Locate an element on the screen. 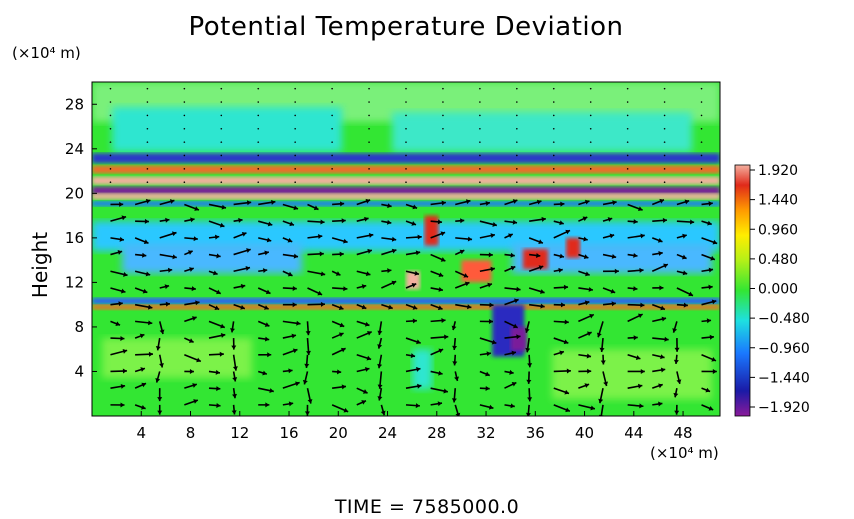 The width and height of the screenshot is (854, 519). colorbar-tick-label: −0.960 is located at coordinates (784, 349).